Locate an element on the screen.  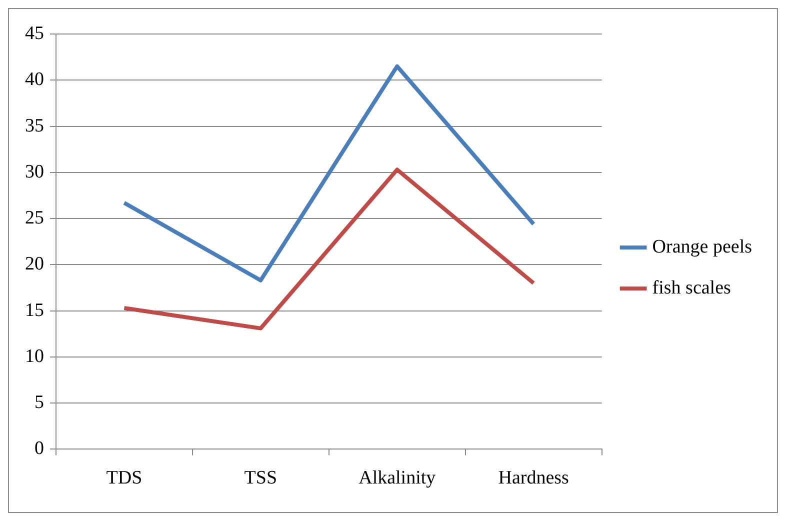
legend-label: fish scales is located at coordinates (691, 287).